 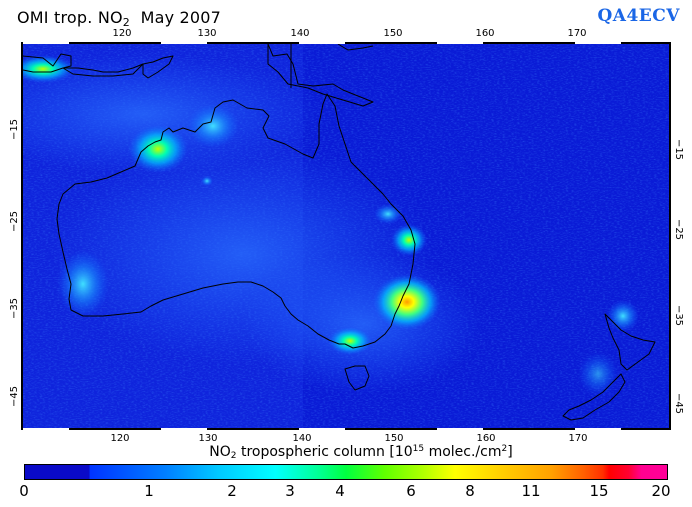 I want to click on colorbar-label-mid: tropospheric column [10, so click(x=324, y=452).